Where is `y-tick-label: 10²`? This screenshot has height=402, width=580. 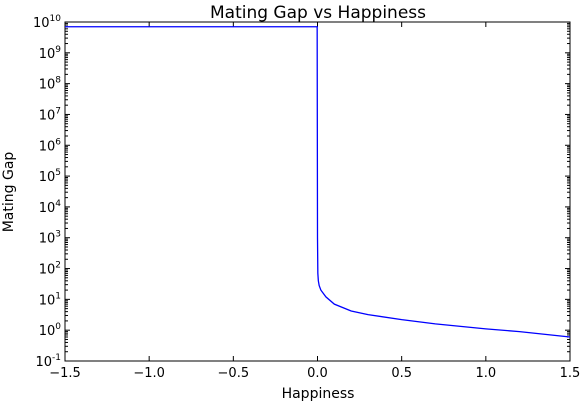
y-tick-label: 10² is located at coordinates (50, 269).